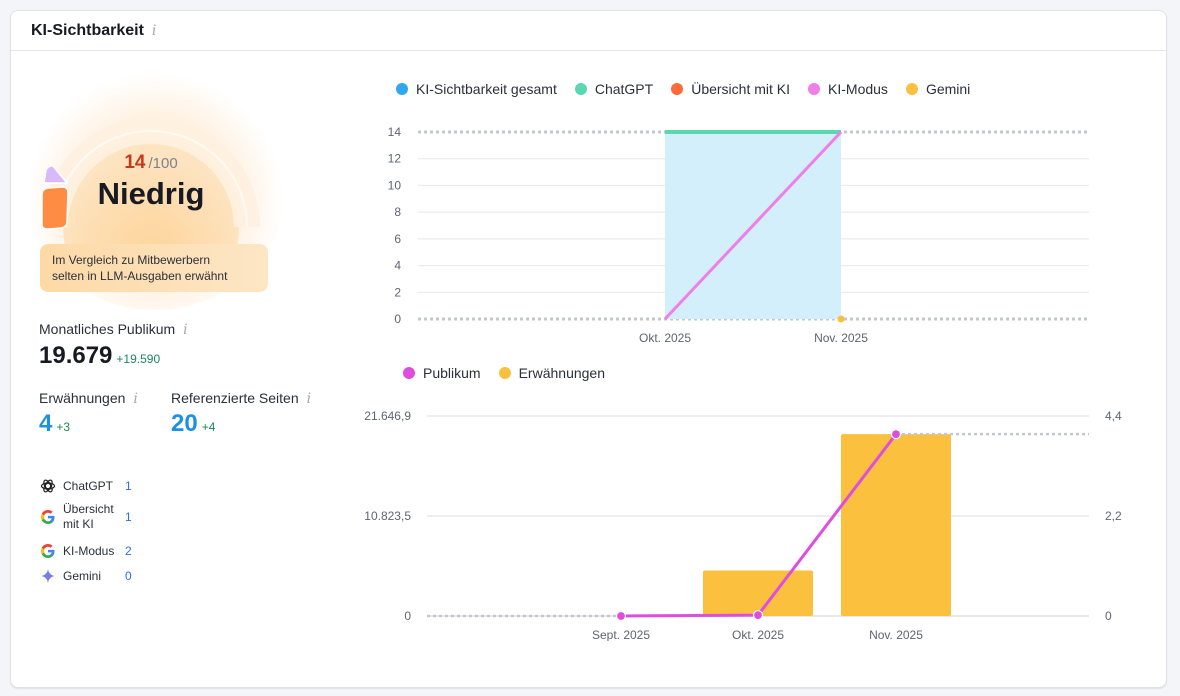 The height and width of the screenshot is (696, 1180). I want to click on y-tick-label: 6, so click(397, 239).